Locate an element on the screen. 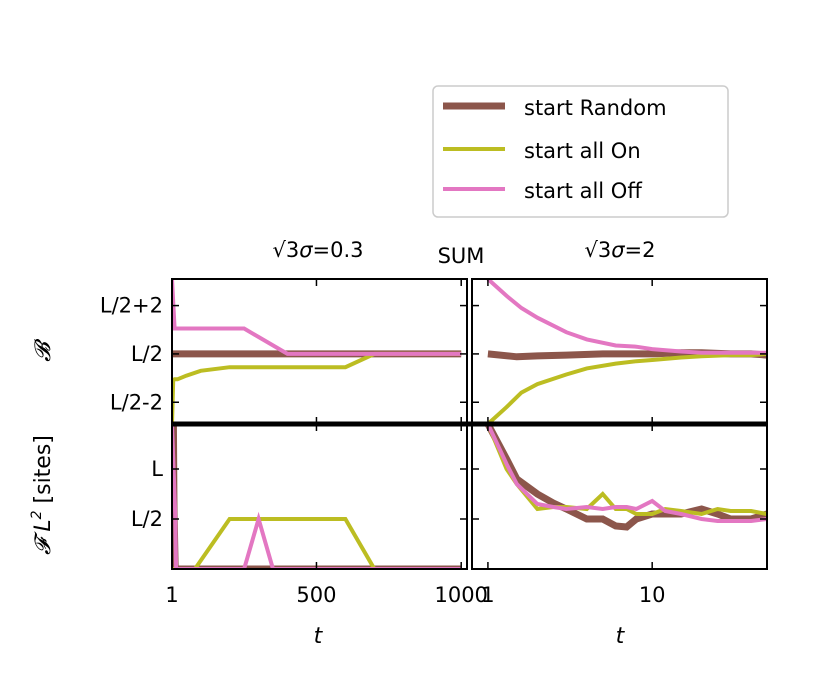  panel-r1-c1: 1 10 is located at coordinates (619, 515).